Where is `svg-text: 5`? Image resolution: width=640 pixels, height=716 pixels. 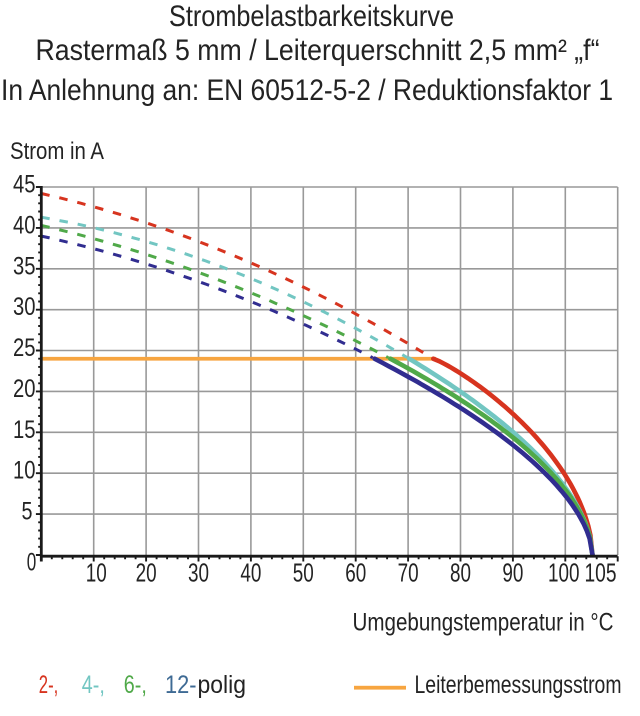 svg-text: 5 is located at coordinates (27, 512).